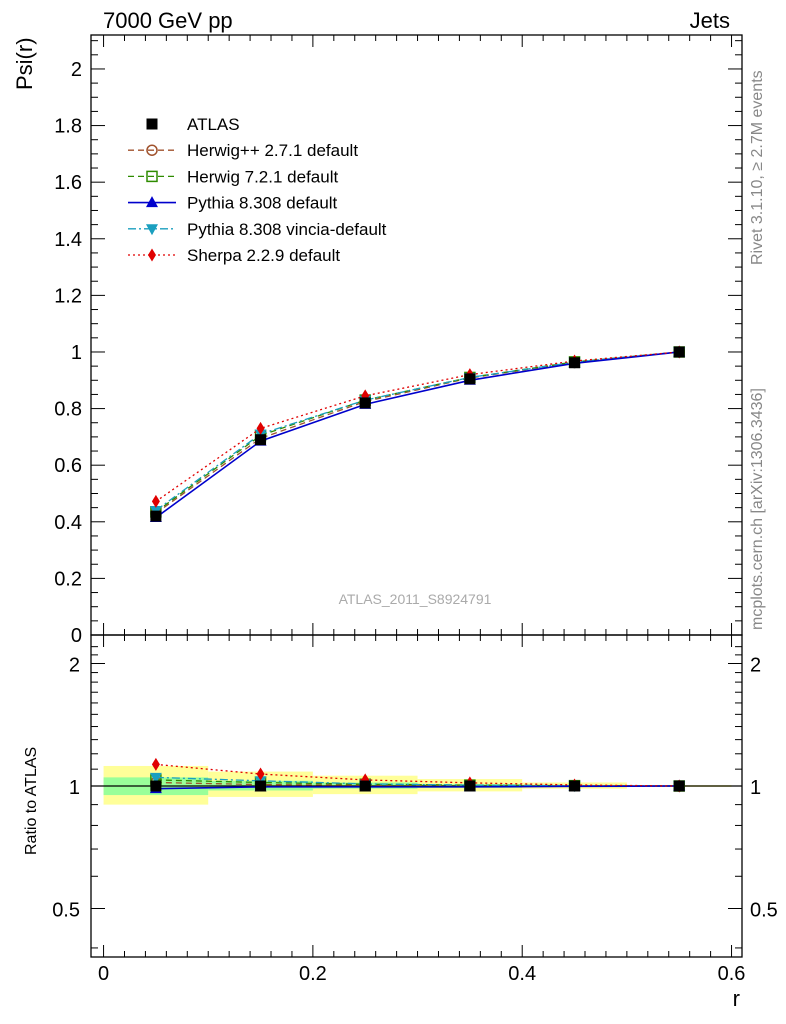 Image resolution: width=786 pixels, height=1024 pixels. What do you see at coordinates (68, 240) in the screenshot?
I see `y-tick-label: 1.4` at bounding box center [68, 240].